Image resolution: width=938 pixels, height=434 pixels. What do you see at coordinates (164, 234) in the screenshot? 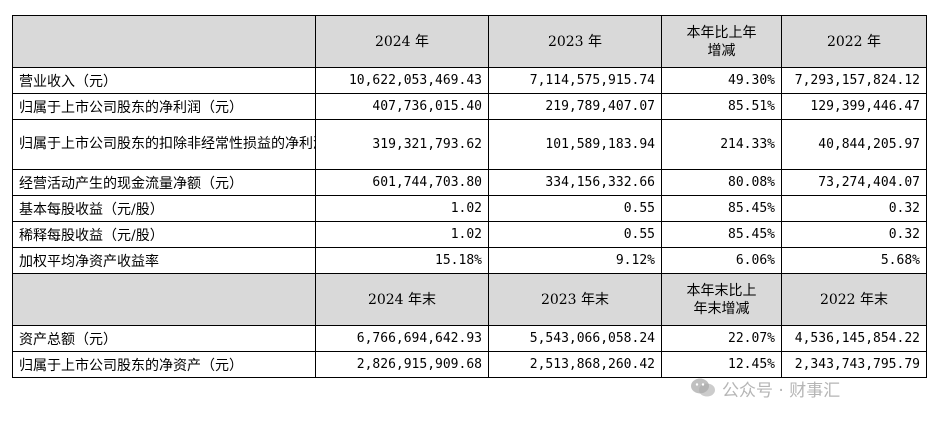
I see `row-label: 稀释每股收益（元/股）` at bounding box center [164, 234].